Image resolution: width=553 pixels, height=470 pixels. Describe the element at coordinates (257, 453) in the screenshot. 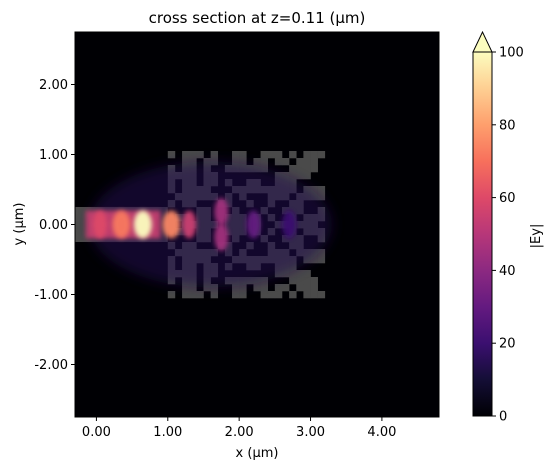

I see `x-axis-label: x (μm)` at that location.